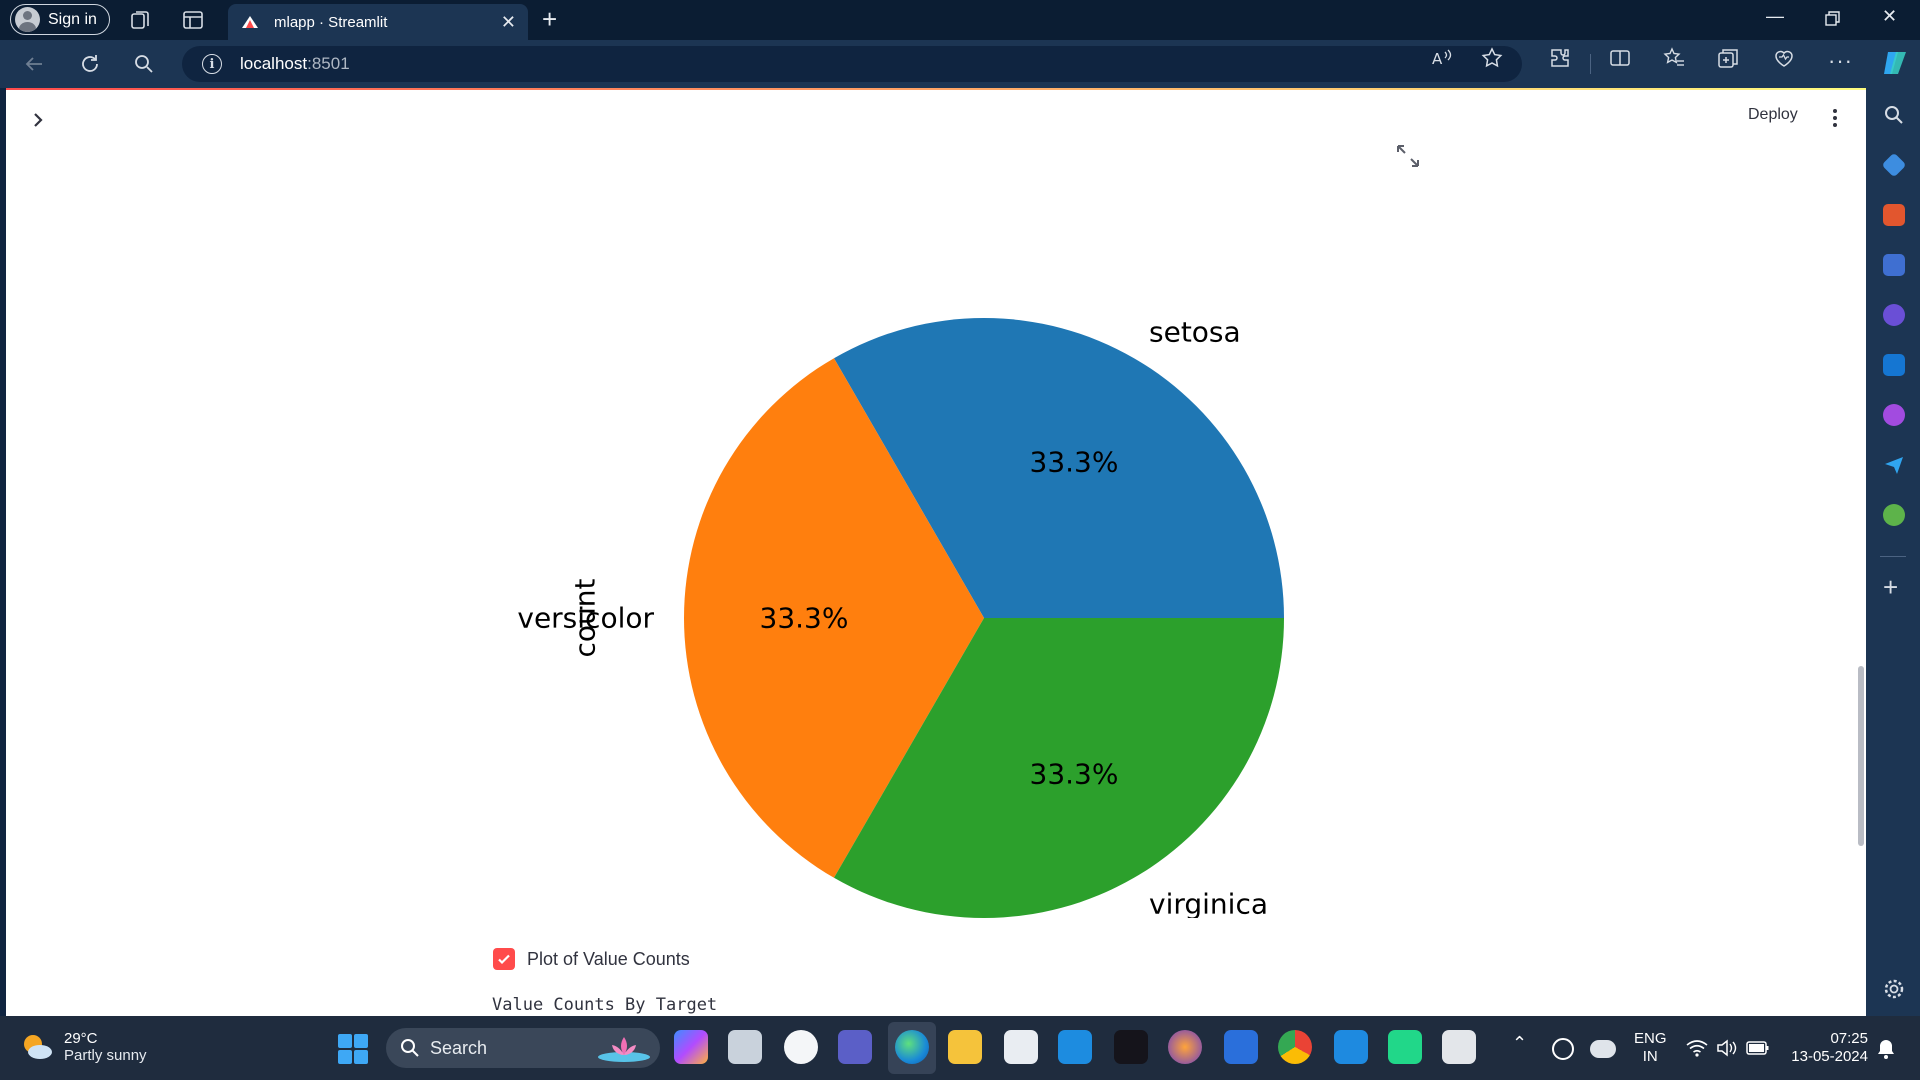  I want to click on snipping-tool-icon, so click(1459, 1047).